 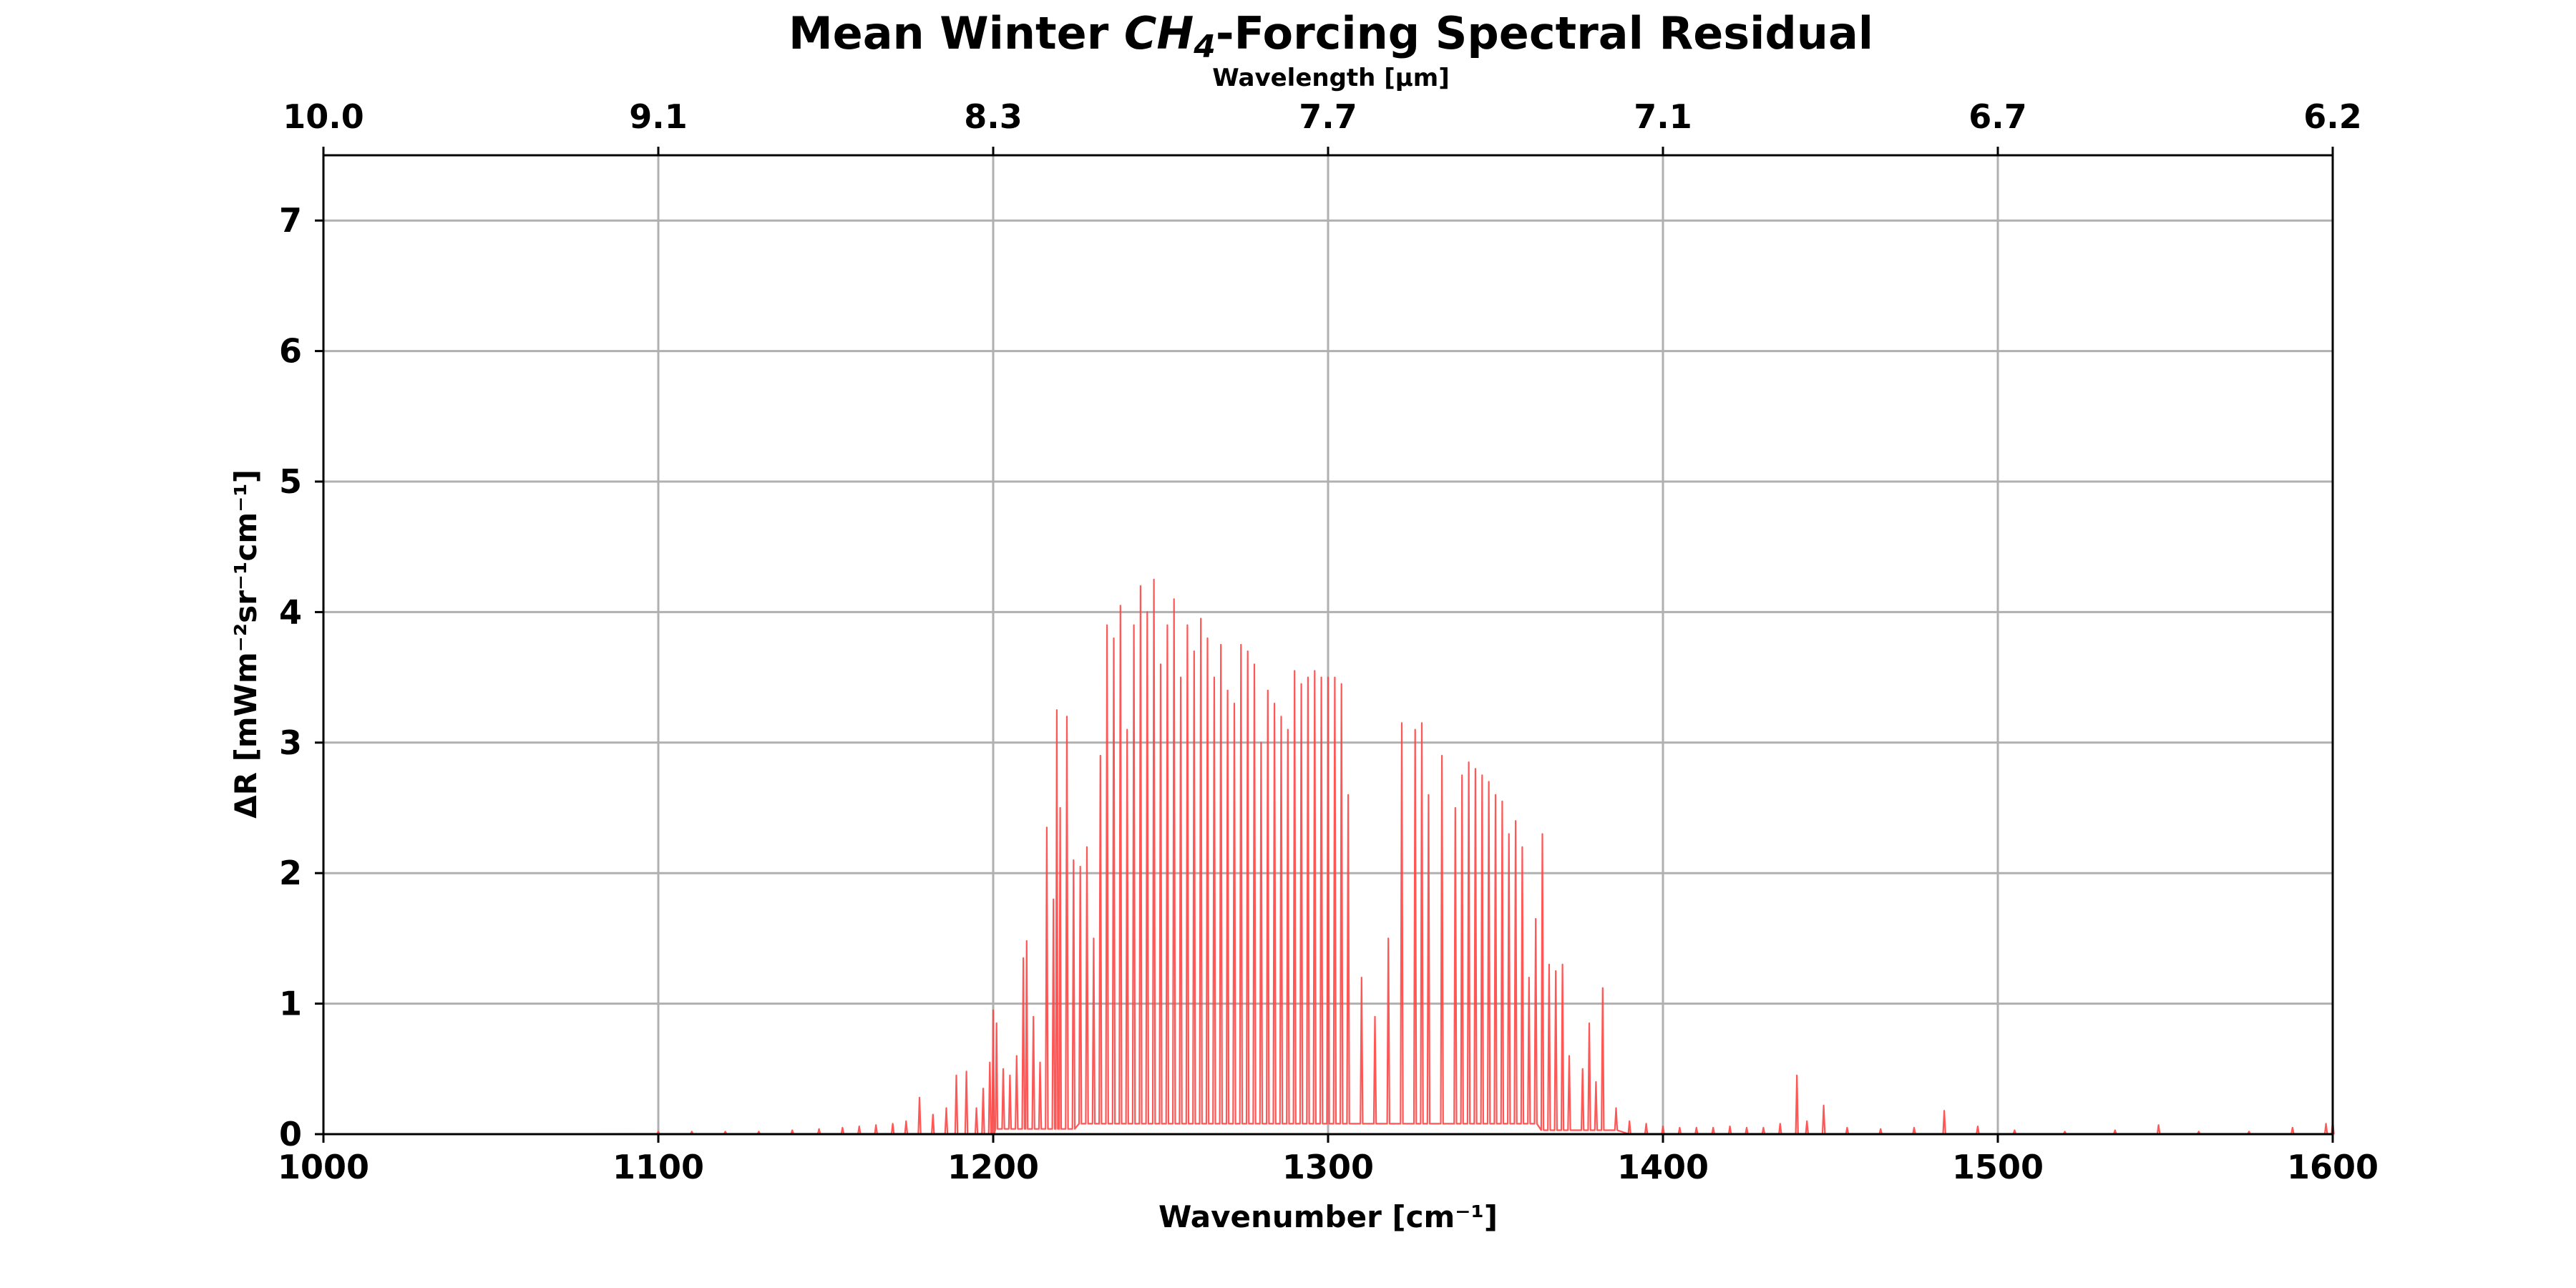 What do you see at coordinates (1663, 1167) in the screenshot?
I see `x-tick-label: 1400` at bounding box center [1663, 1167].